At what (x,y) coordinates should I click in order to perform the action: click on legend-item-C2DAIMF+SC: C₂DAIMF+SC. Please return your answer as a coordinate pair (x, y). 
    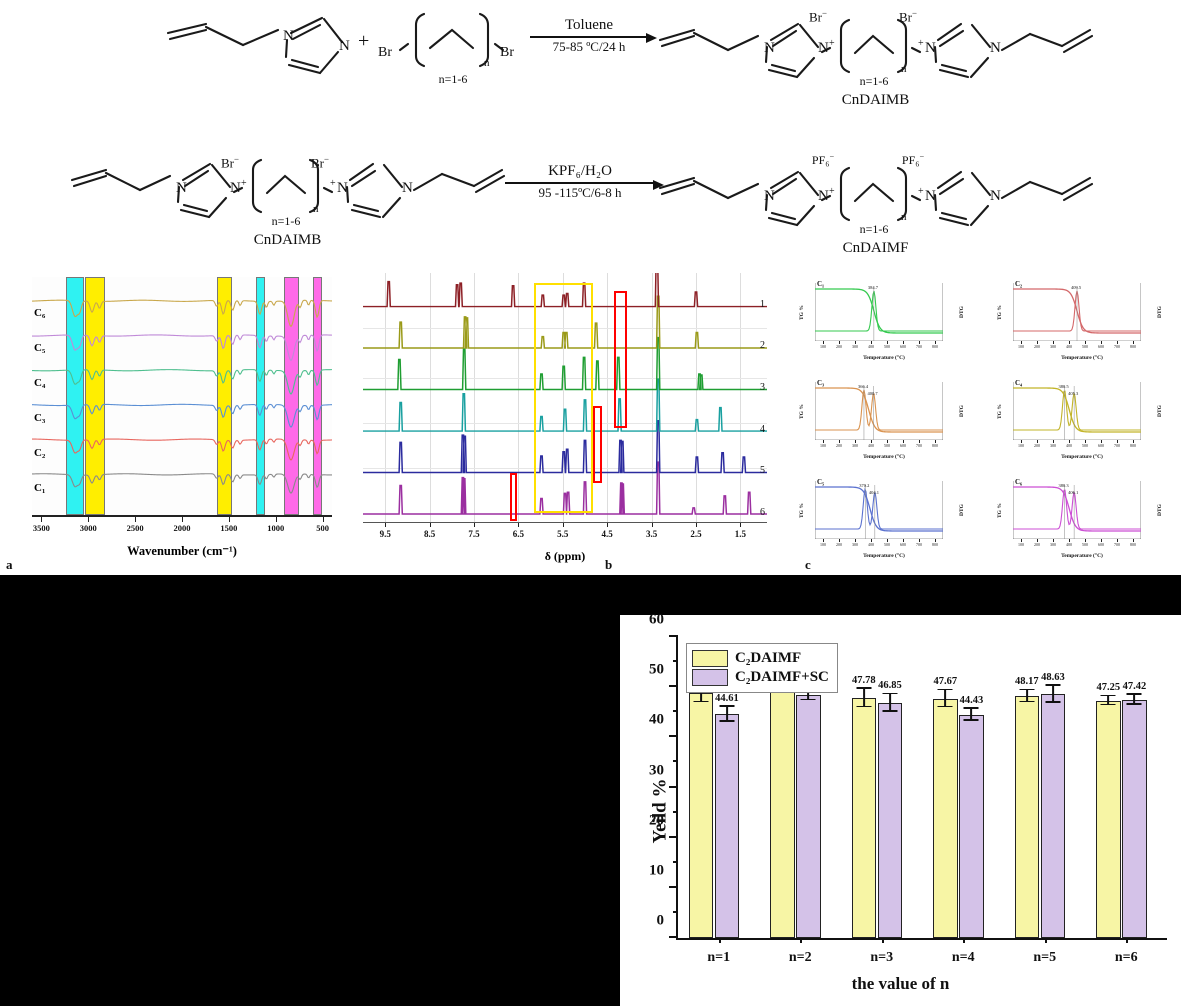
    Looking at the image, I should click on (760, 677).